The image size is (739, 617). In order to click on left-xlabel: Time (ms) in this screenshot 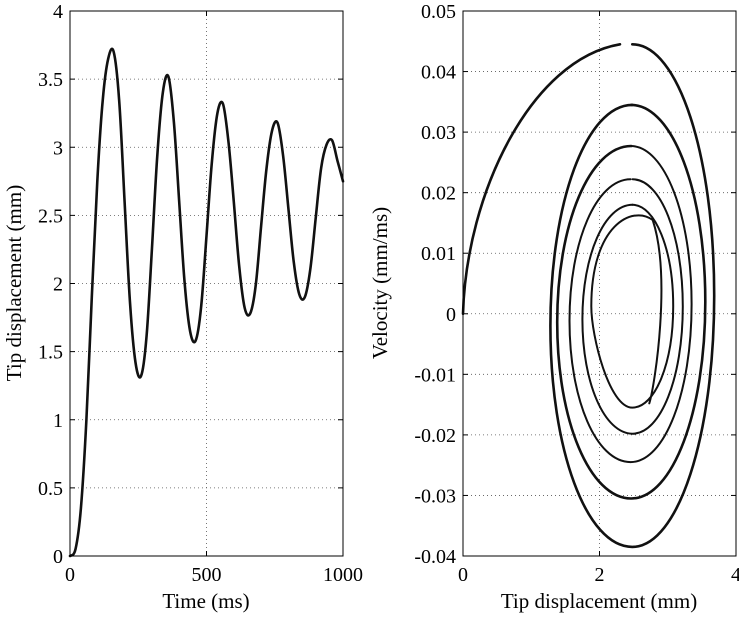, I will do `click(205, 601)`.